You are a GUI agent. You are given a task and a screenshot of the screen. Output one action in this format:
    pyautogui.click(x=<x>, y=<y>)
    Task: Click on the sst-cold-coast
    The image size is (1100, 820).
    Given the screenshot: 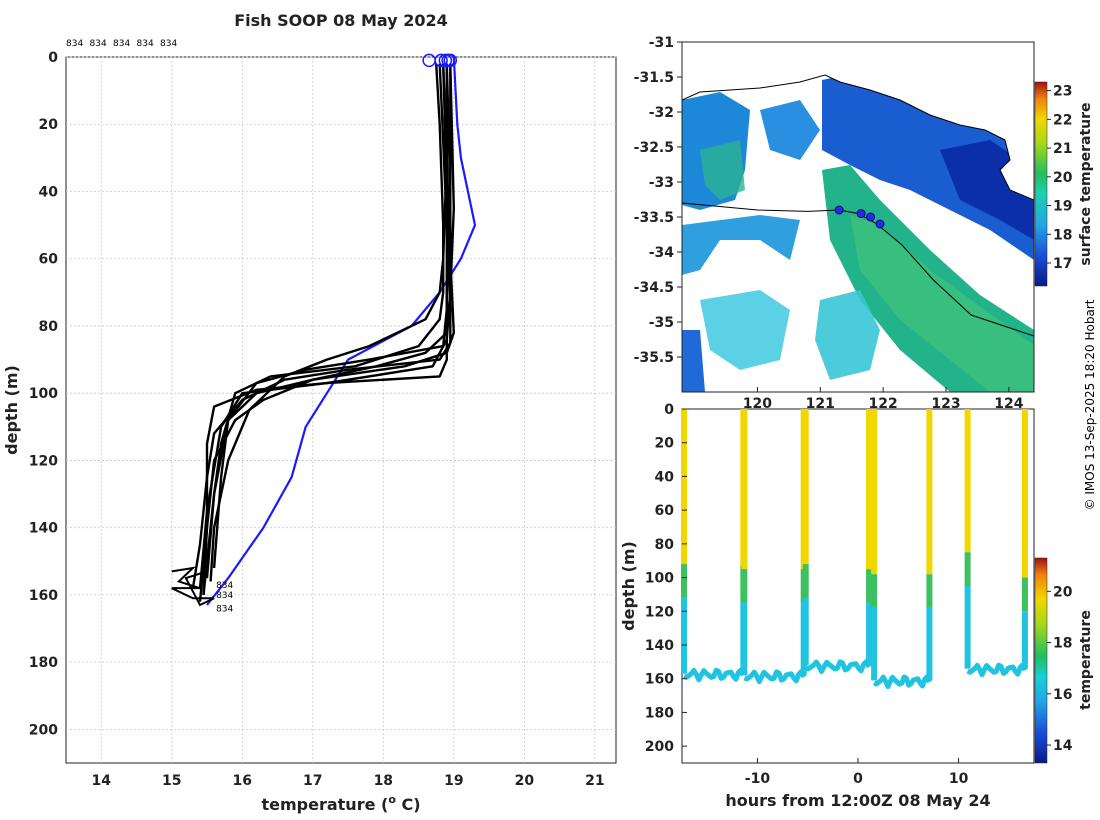 What is the action you would take?
    pyautogui.click(x=928, y=165)
    